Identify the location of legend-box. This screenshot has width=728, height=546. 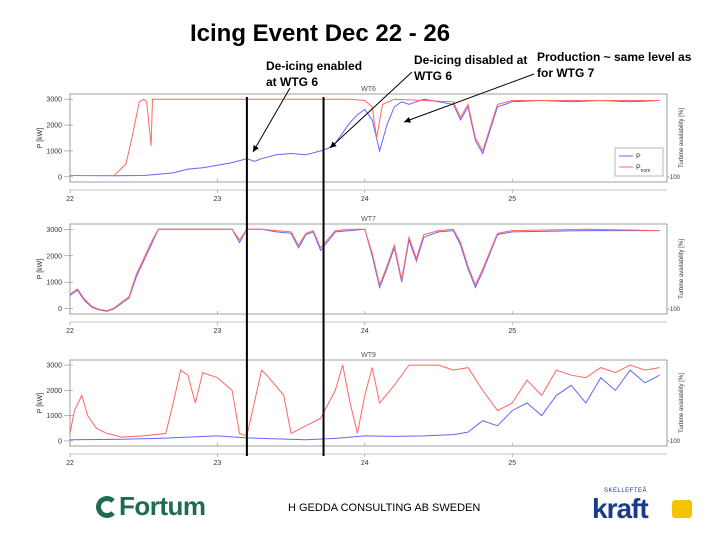
(639, 162).